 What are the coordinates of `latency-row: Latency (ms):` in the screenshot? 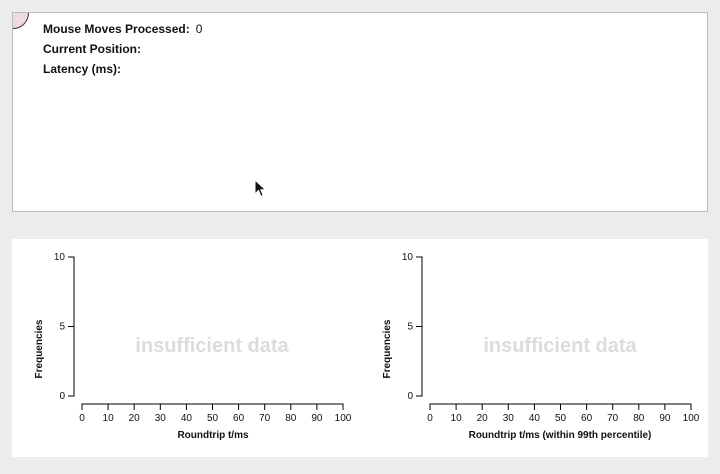 It's located at (85, 69).